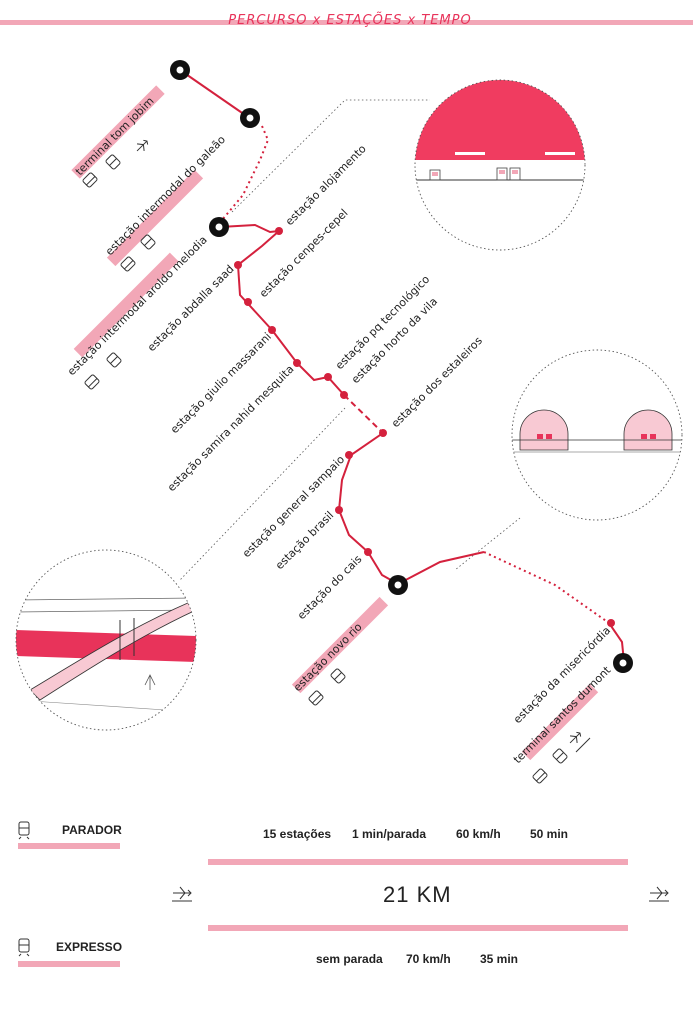 This screenshot has height=1024, width=693. What do you see at coordinates (326, 185) in the screenshot?
I see `label-alojamento: estação alojamento` at bounding box center [326, 185].